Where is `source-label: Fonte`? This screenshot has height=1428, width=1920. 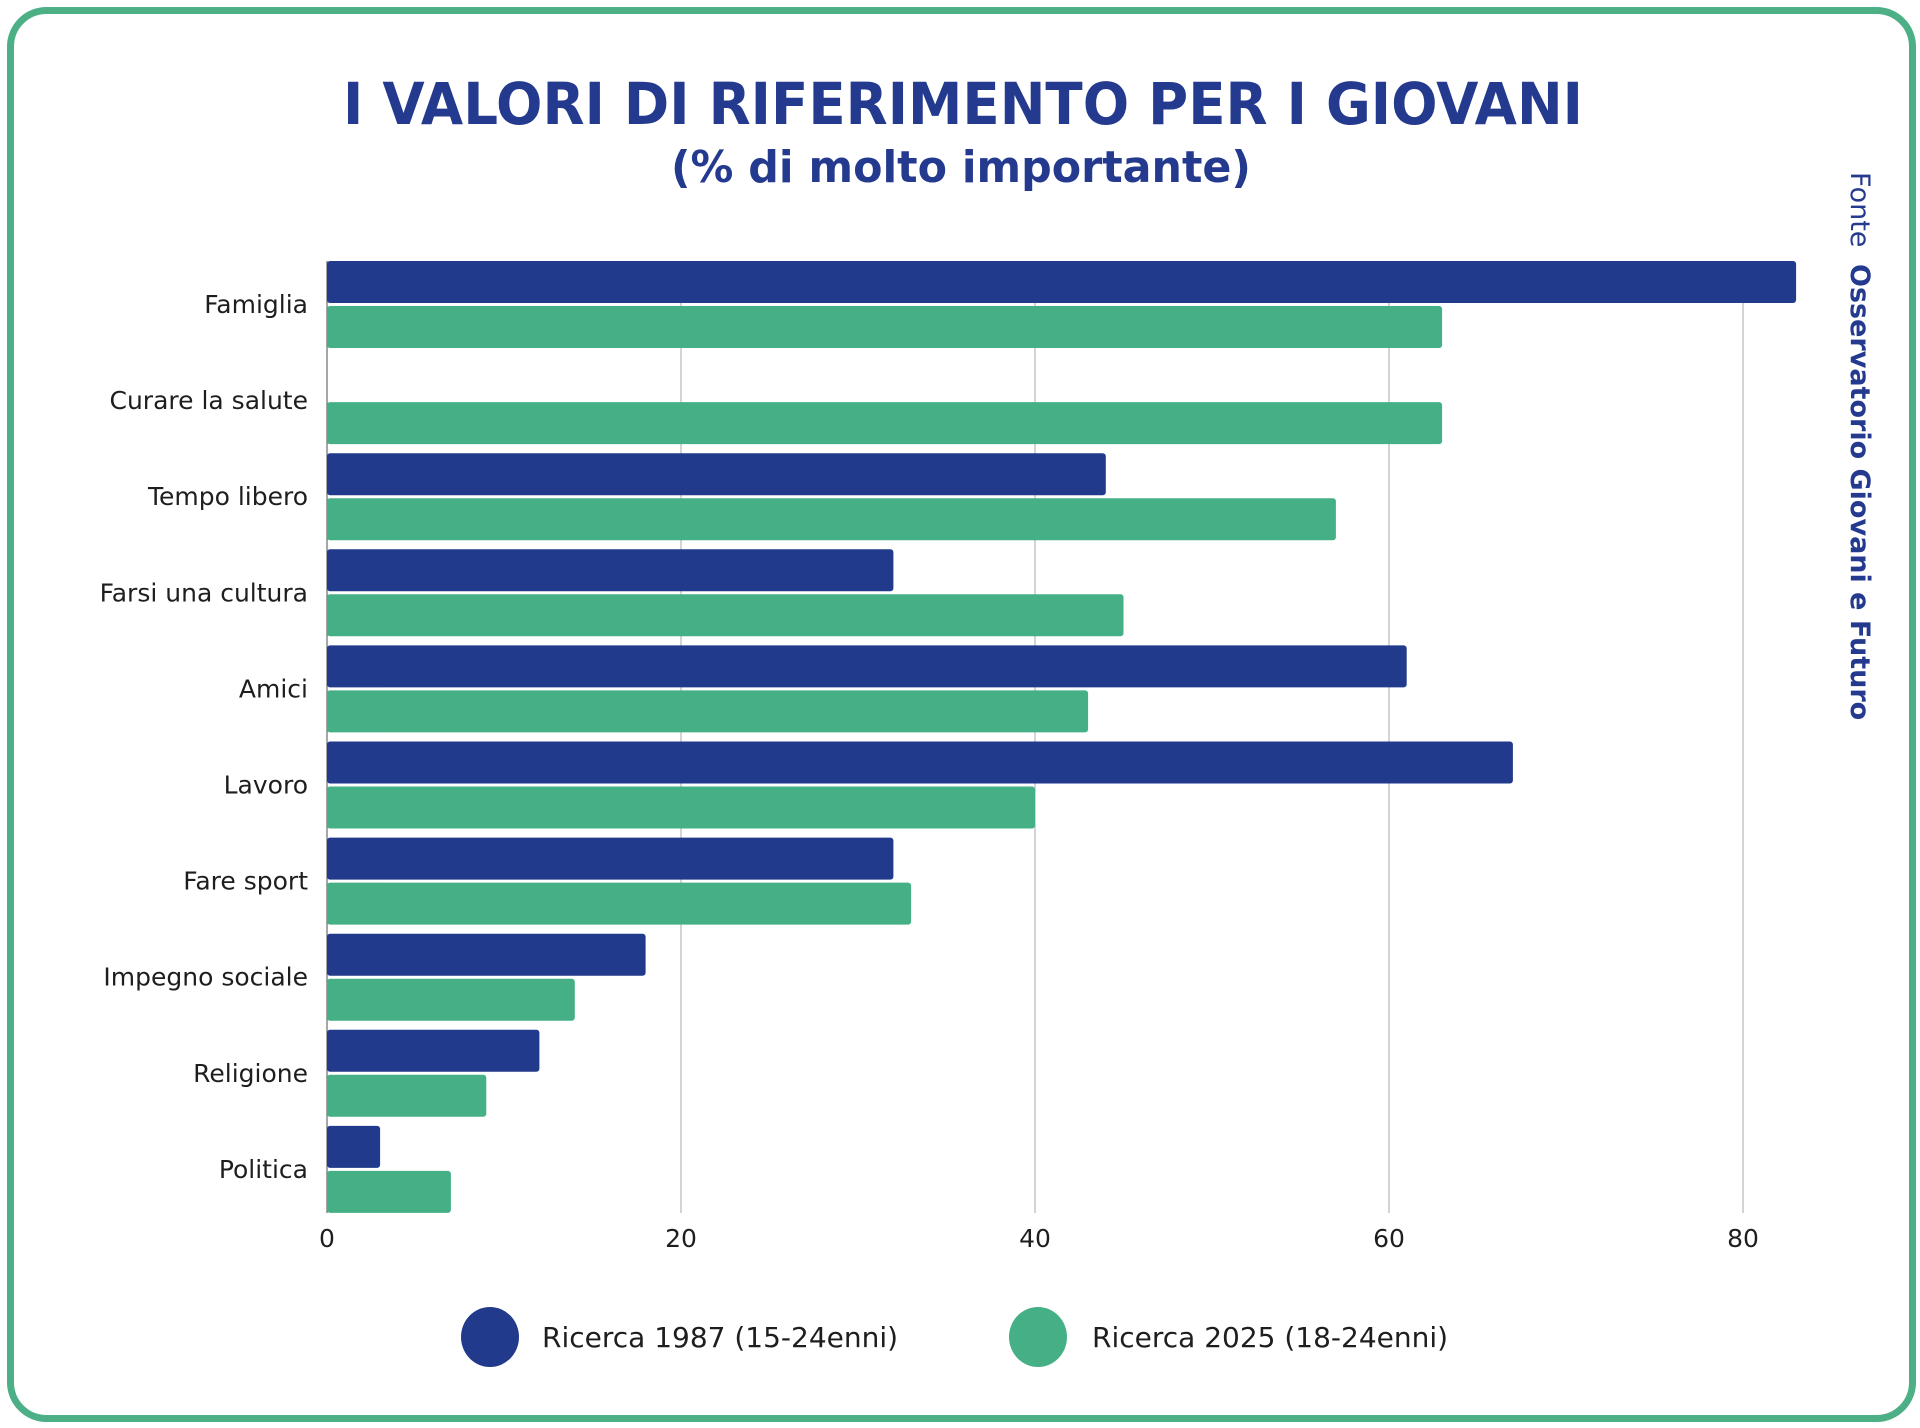
source-label: Fonte is located at coordinates (1859, 209).